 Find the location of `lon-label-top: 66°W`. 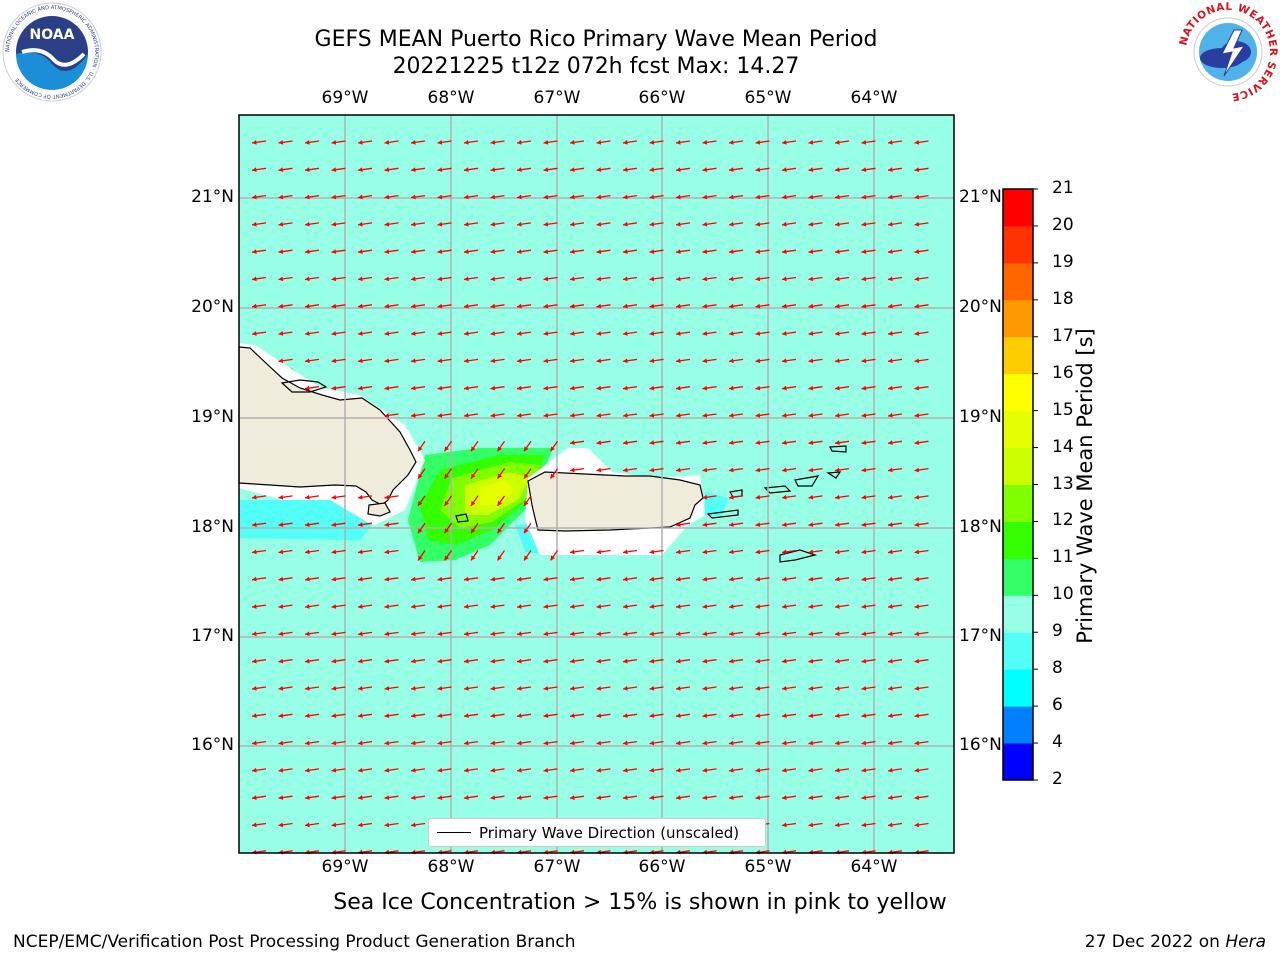

lon-label-top: 66°W is located at coordinates (662, 98).